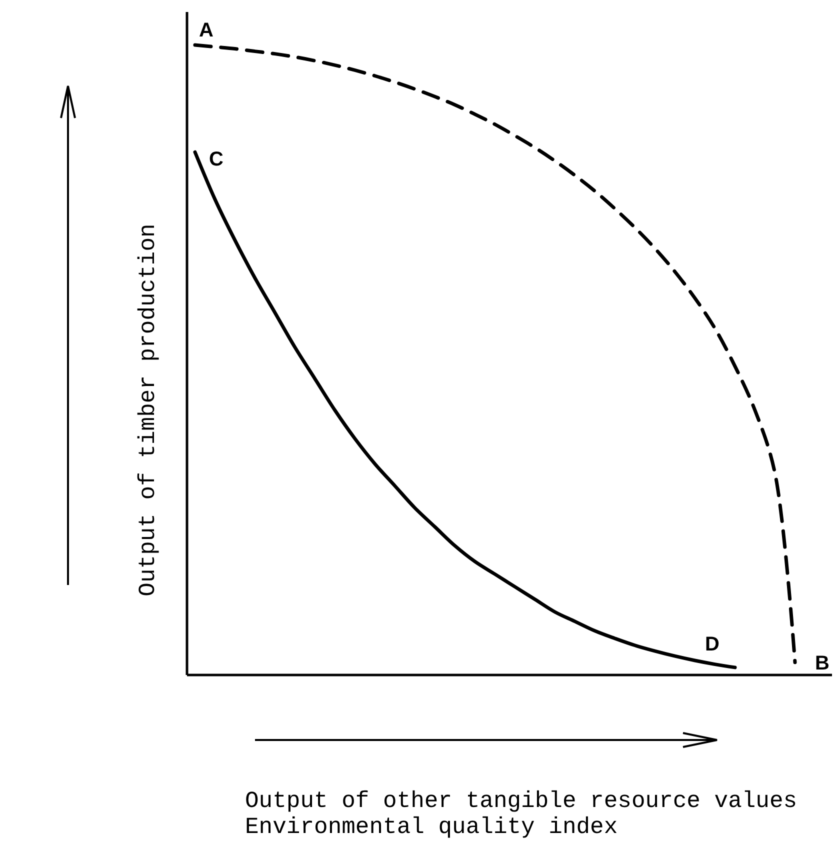 The image size is (840, 864). What do you see at coordinates (148, 410) in the screenshot?
I see `y-axis-title: Output of timber production` at bounding box center [148, 410].